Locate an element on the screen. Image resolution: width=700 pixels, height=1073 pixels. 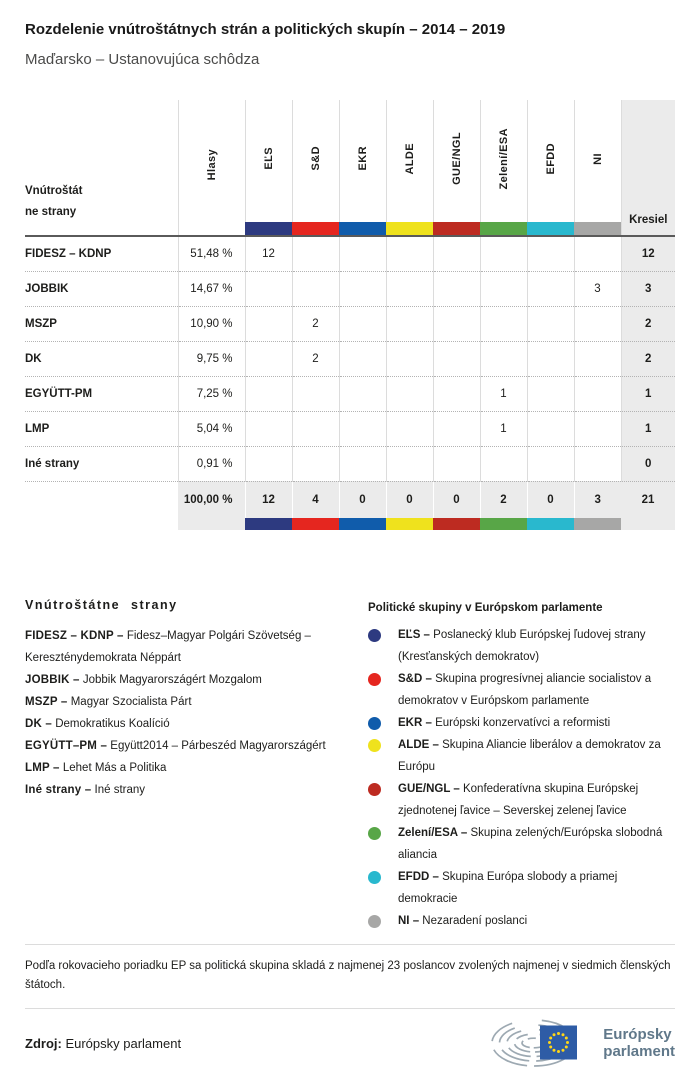
column-header-guengl: GUE/NGL is located at coordinates (456, 161).